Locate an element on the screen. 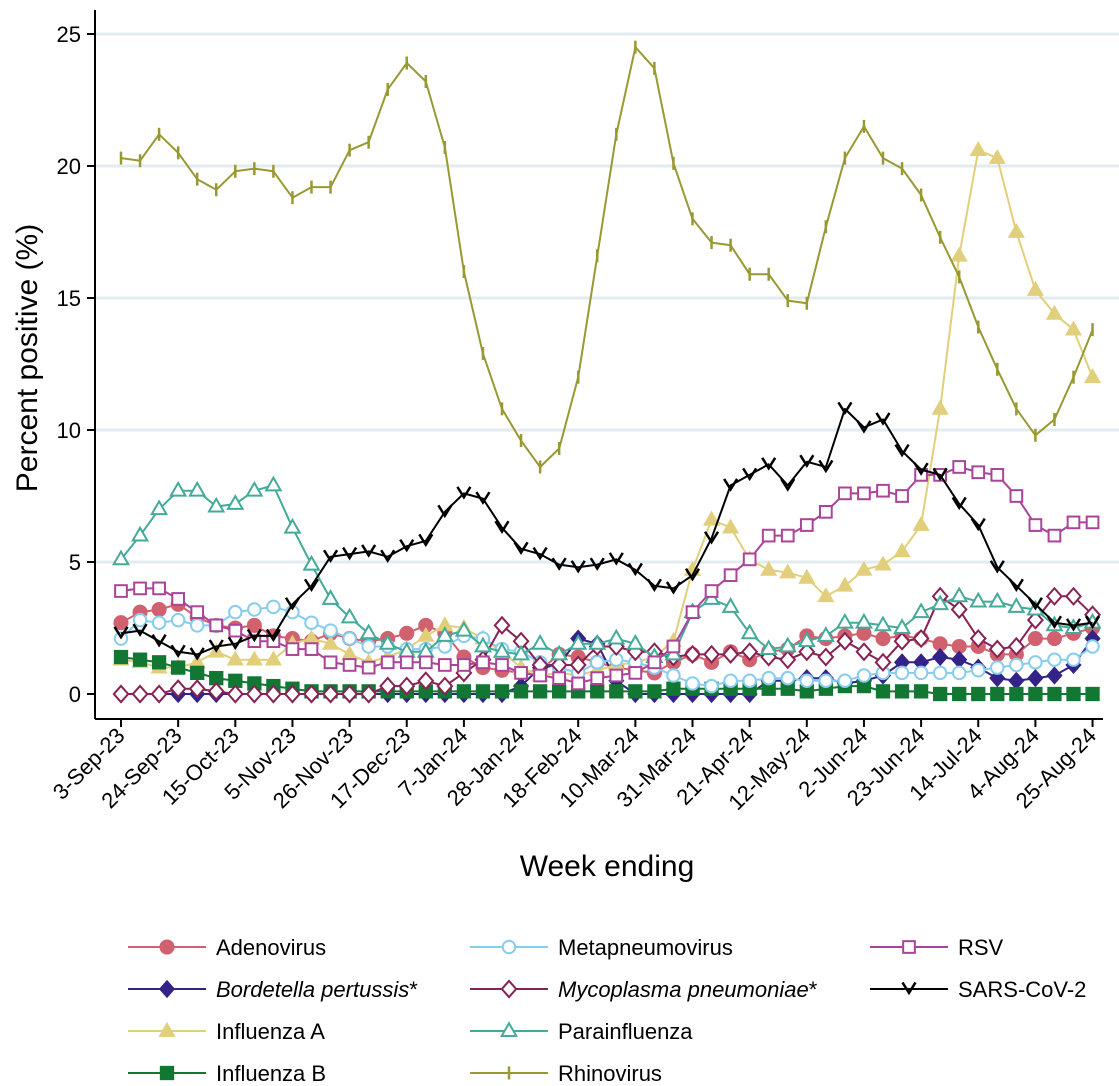 This screenshot has height=1086, width=1119. x-axis-title: Week ending is located at coordinates (607, 866).